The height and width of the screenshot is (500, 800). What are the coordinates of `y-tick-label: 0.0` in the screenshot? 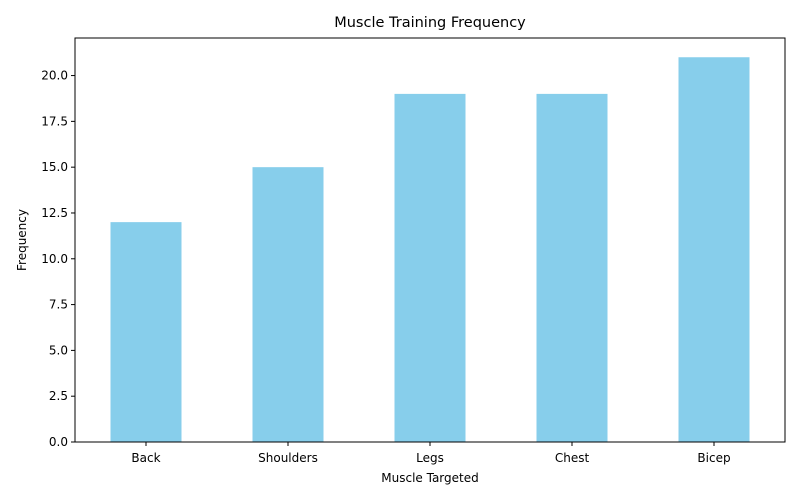 It's located at (58, 442).